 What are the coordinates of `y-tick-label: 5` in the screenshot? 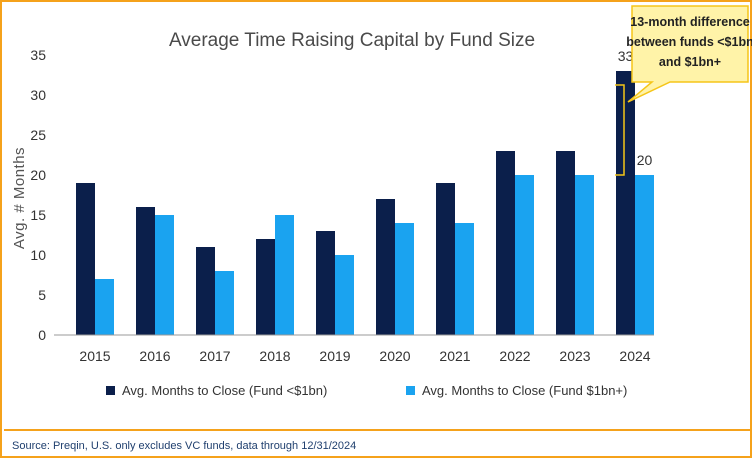 It's located at (42, 295).